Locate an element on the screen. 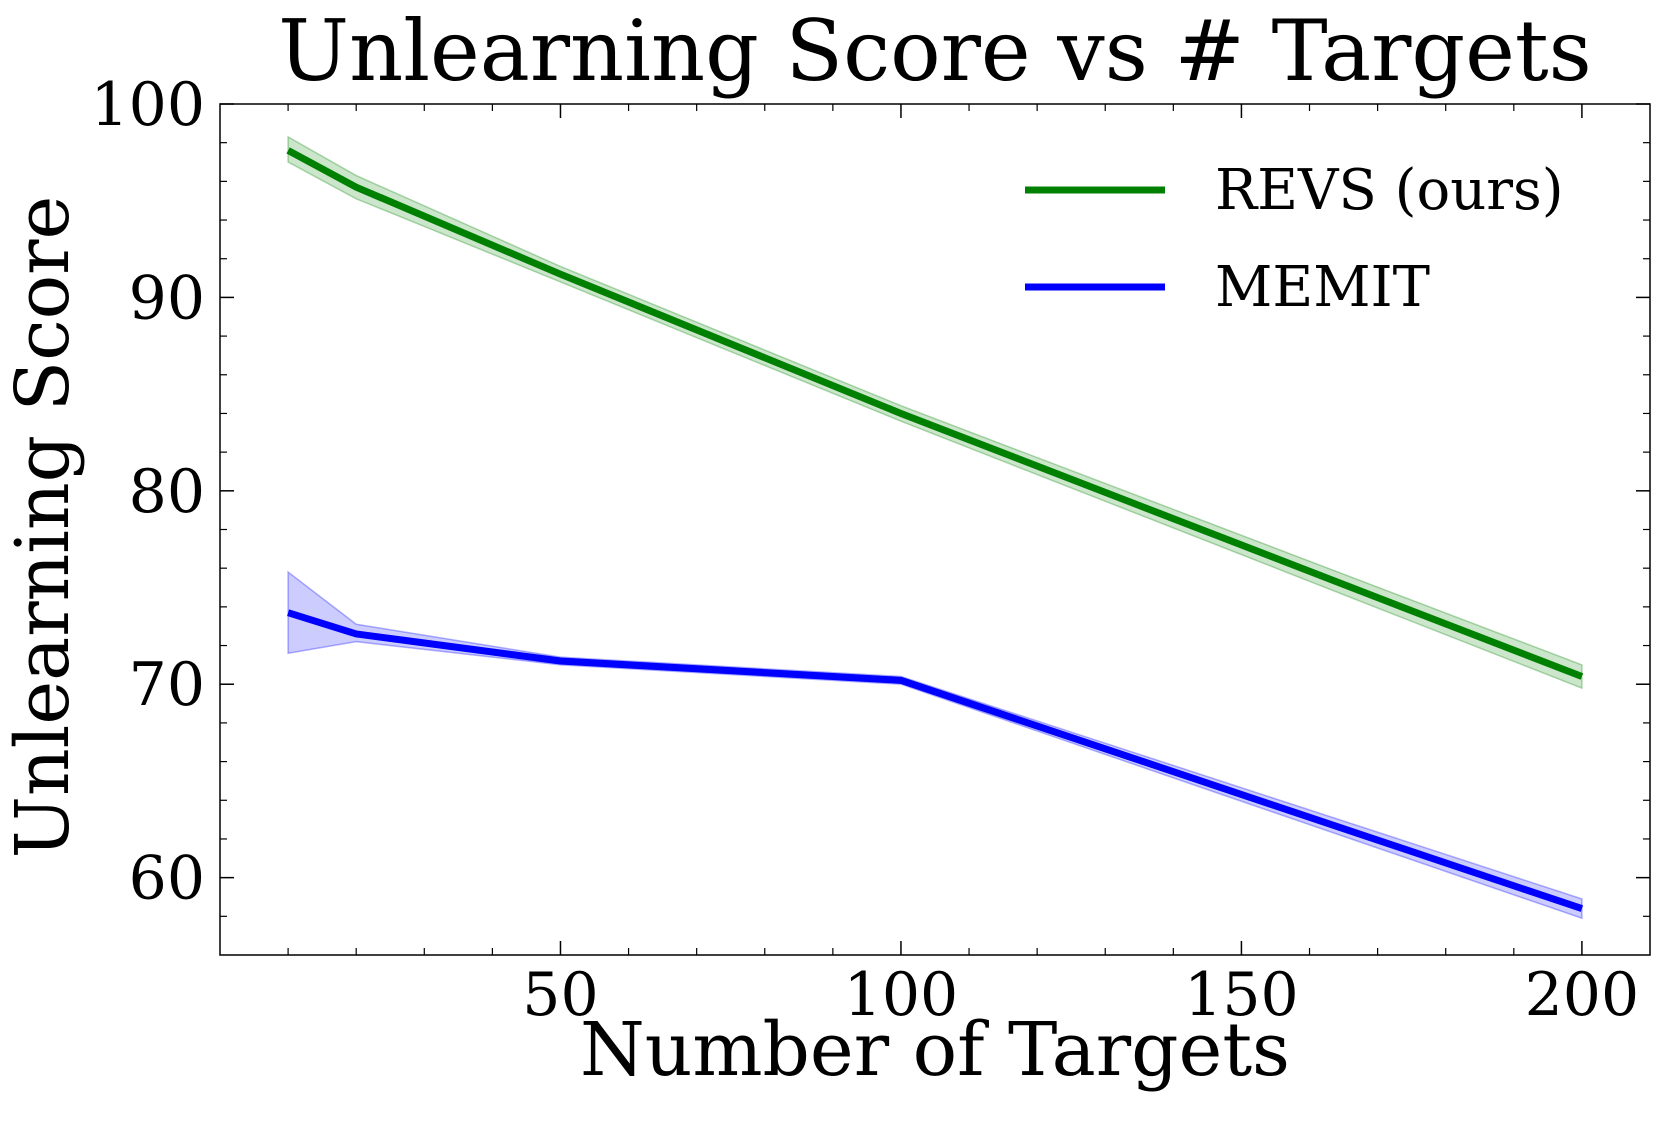  legend-label-1: MEMIT is located at coordinates (1322, 287).